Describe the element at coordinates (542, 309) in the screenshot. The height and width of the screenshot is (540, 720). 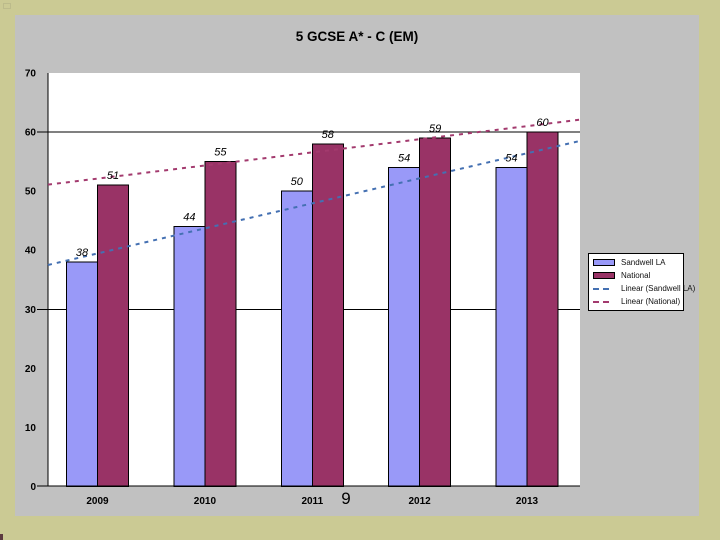
I see `bar-national-2013` at that location.